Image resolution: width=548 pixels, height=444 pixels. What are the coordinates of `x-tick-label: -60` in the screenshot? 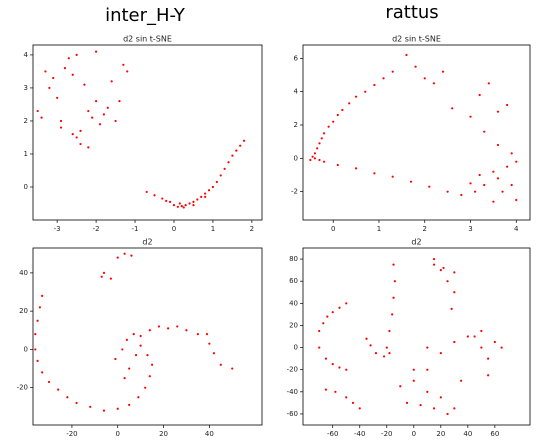 It's located at (332, 434).